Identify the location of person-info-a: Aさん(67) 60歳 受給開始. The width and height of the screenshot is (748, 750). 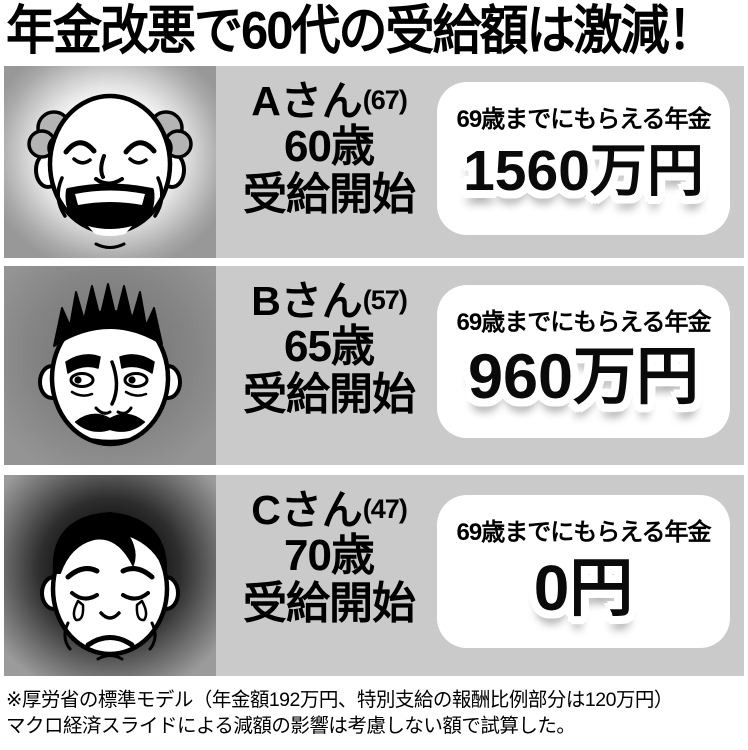
(329, 162).